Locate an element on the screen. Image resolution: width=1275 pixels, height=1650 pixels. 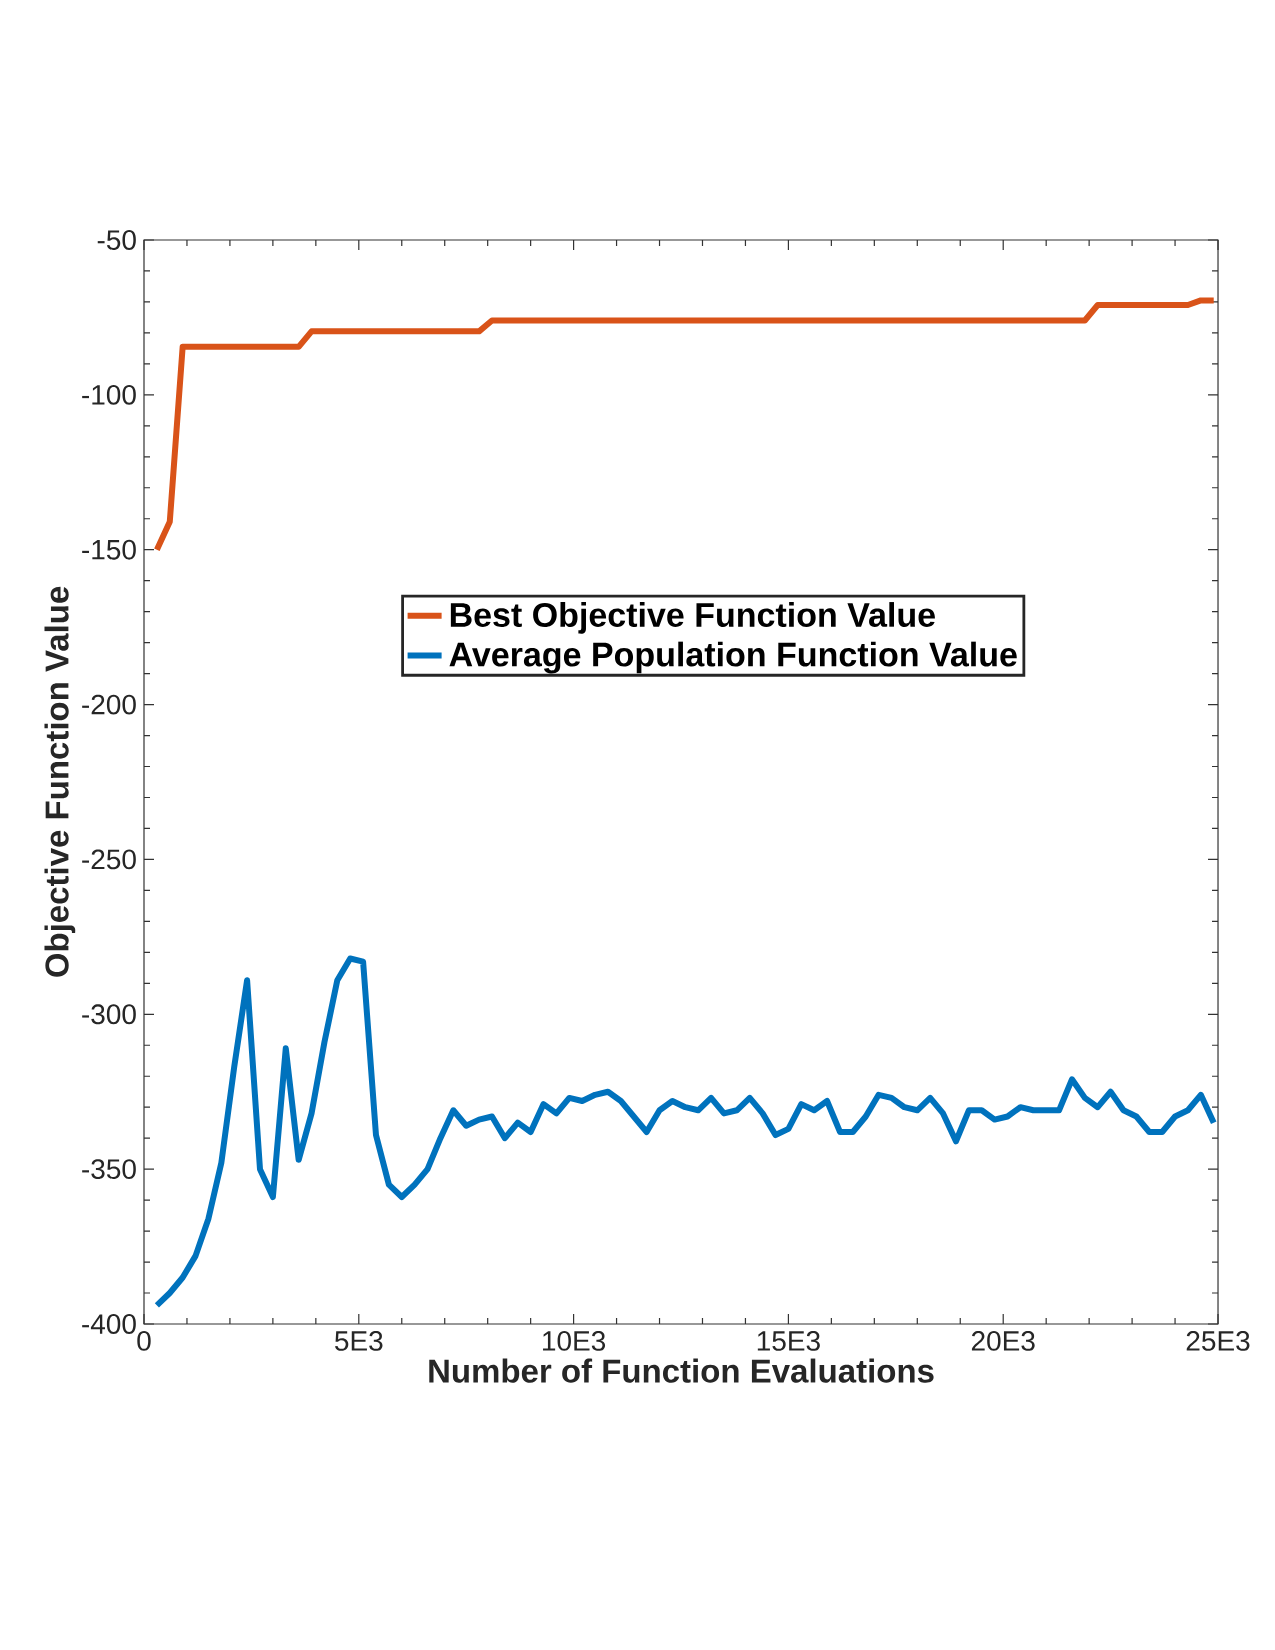
x-tick-label: 25E3 is located at coordinates (1218, 1341).